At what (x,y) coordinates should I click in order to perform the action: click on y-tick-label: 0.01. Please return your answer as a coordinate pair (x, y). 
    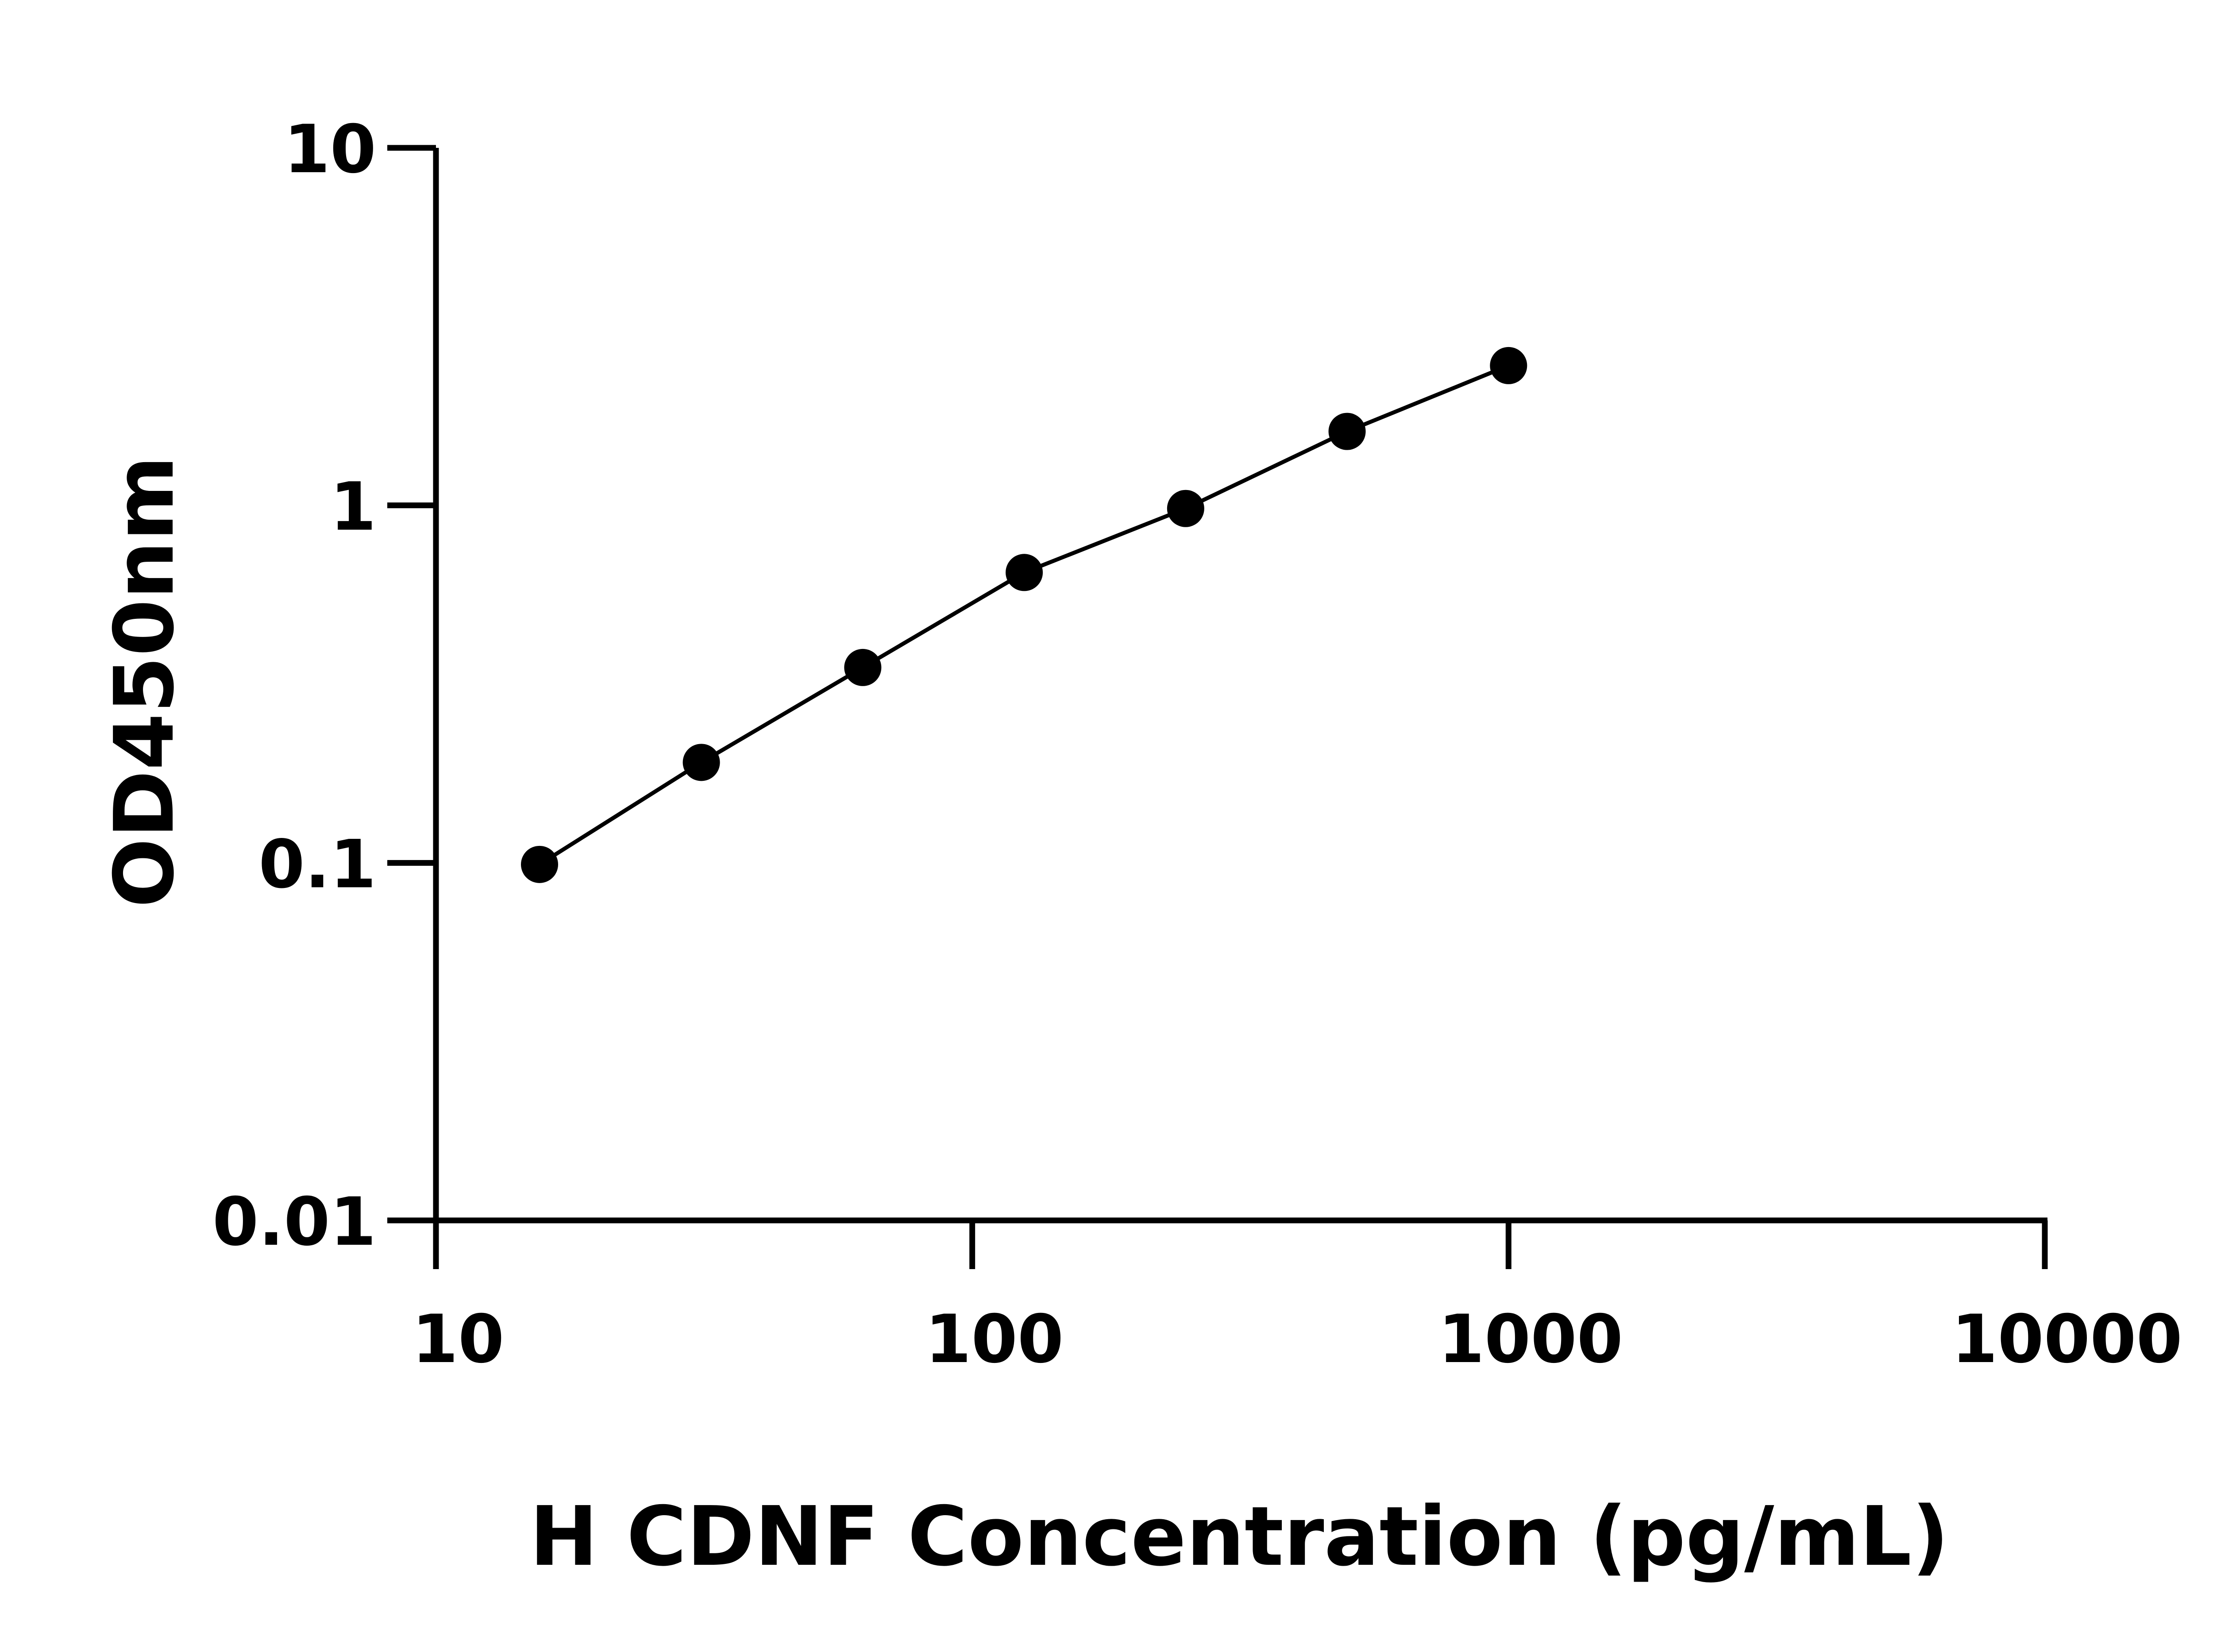
    Looking at the image, I should click on (294, 1222).